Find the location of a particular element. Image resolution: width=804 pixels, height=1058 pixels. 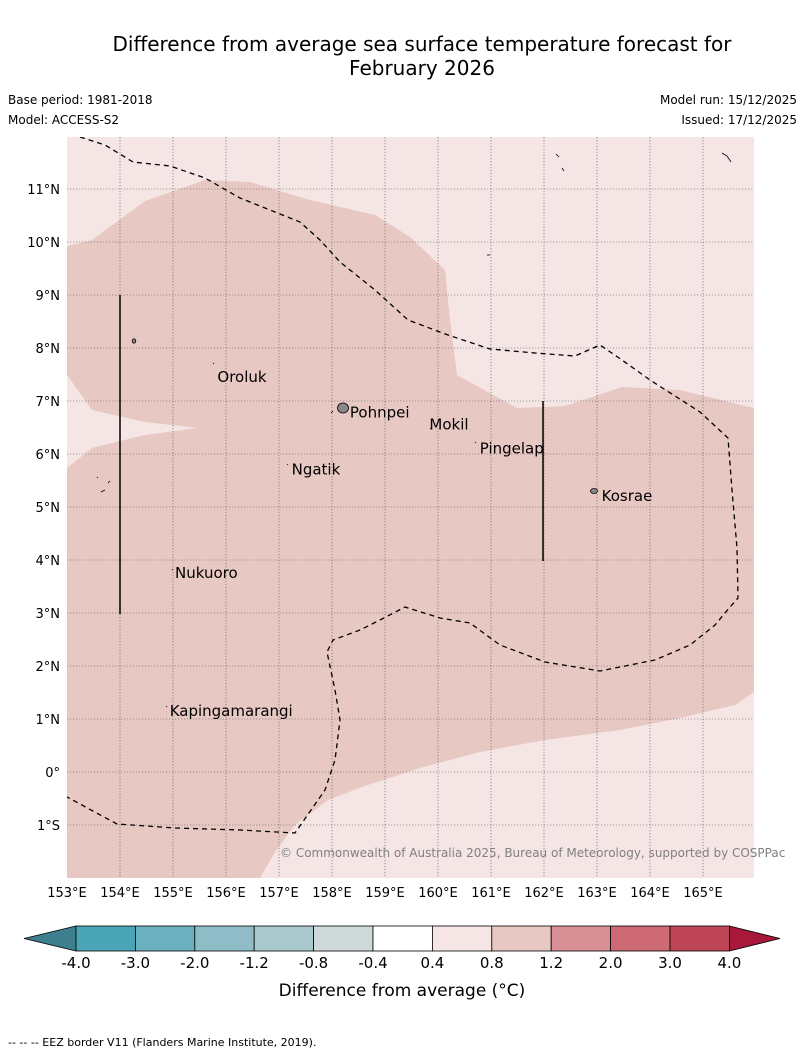

latitude-label: 3°N is located at coordinates (48, 614).